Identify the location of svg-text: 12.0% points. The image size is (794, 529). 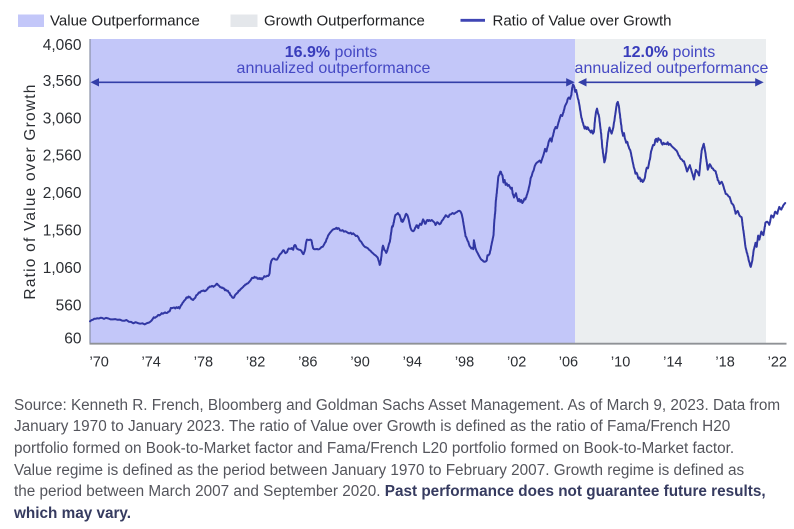
(669, 52).